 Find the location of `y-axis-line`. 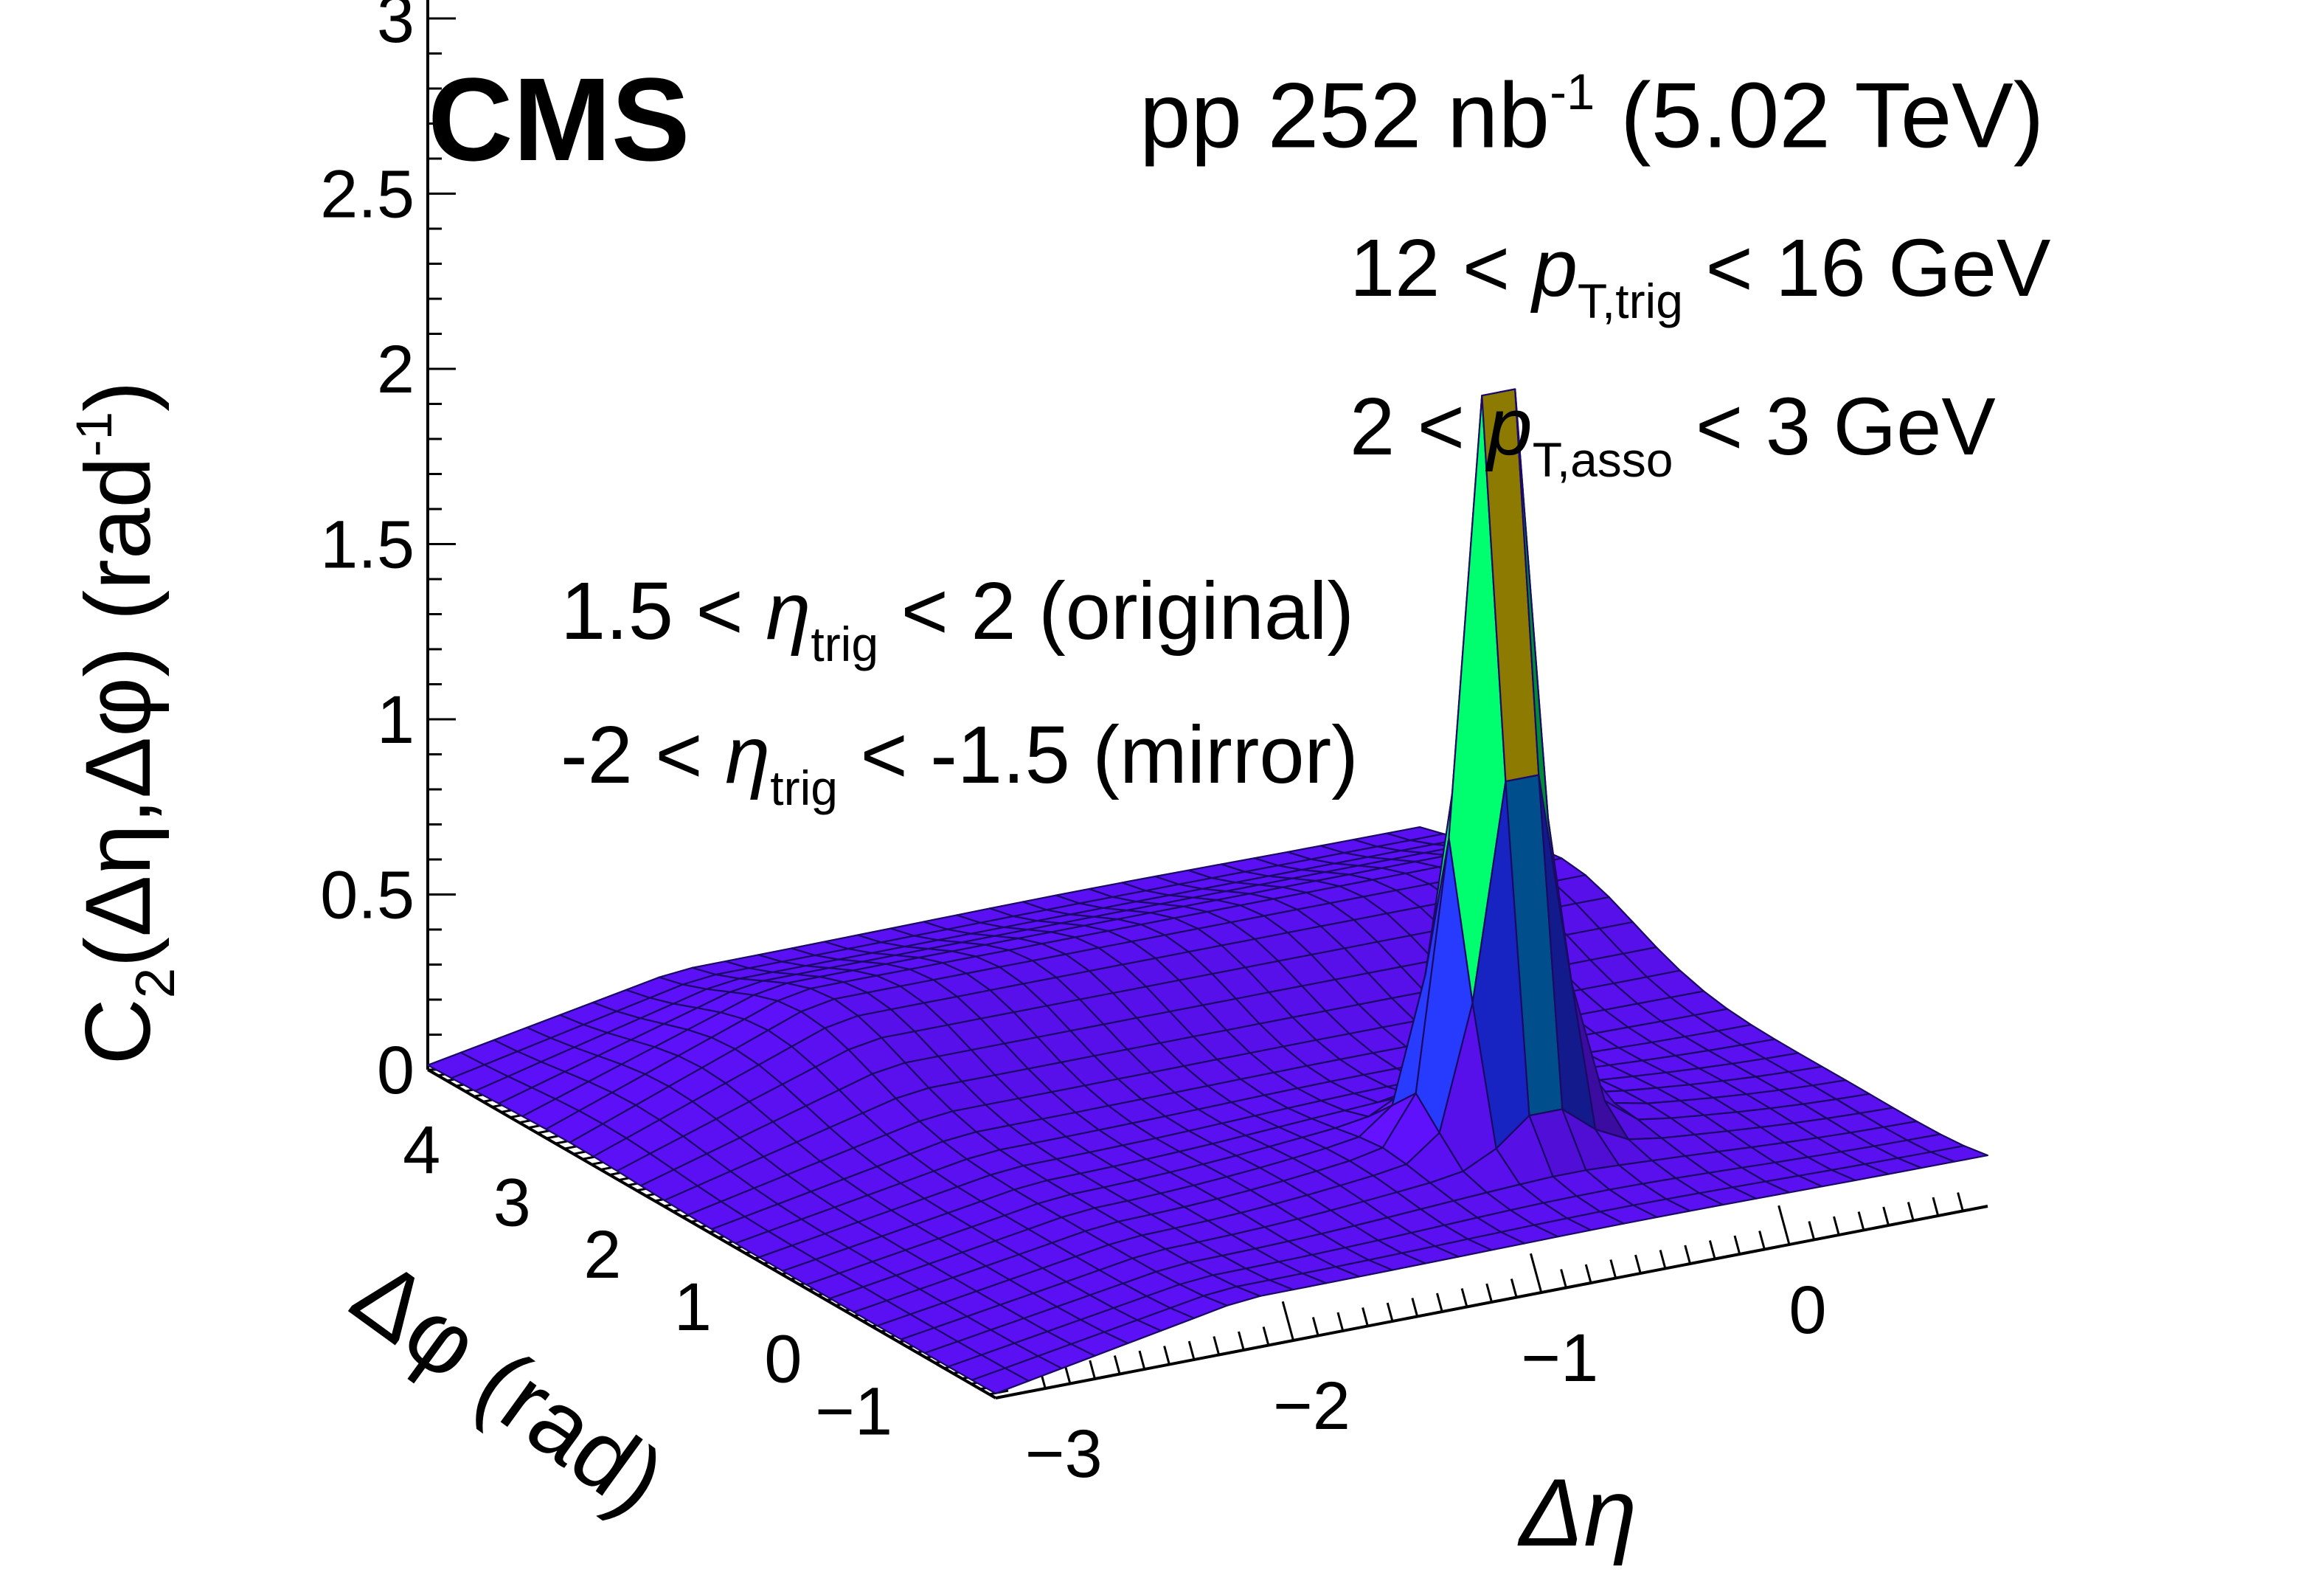

y-axis-line is located at coordinates (711, 1234).